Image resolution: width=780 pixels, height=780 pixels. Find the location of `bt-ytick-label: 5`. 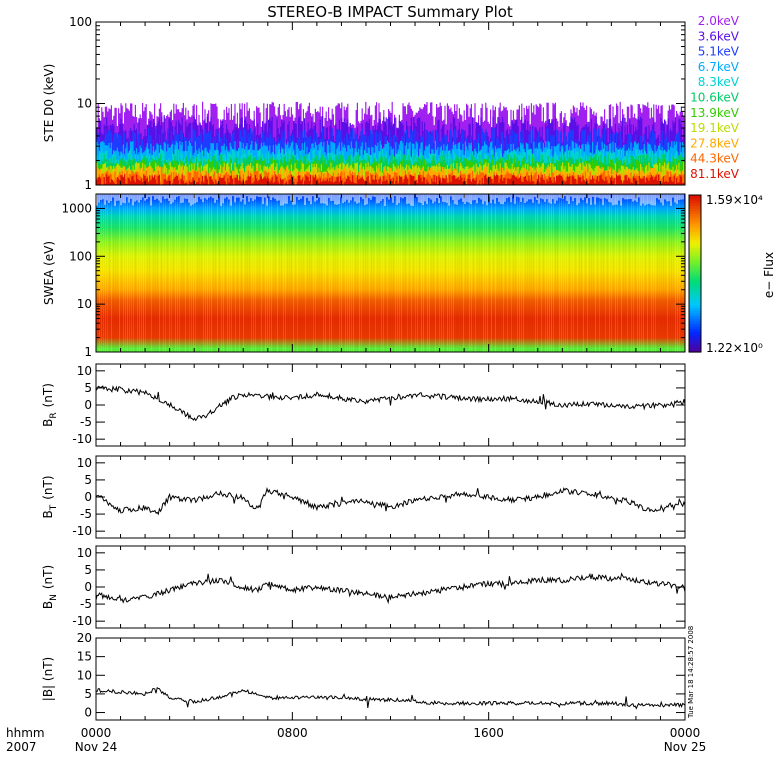

bt-ytick-label: 5 is located at coordinates (88, 480).